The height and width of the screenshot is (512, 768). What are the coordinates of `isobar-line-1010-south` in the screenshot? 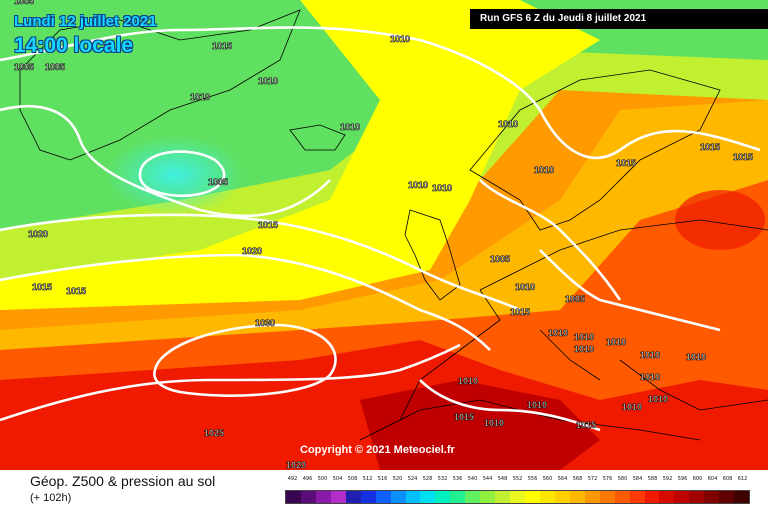 It's located at (510, 405).